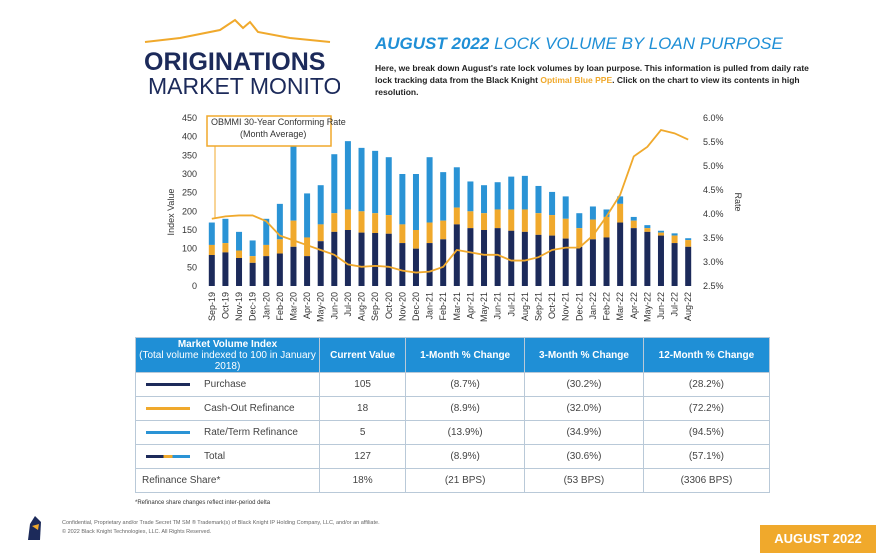 This screenshot has height=553, width=876. What do you see at coordinates (706, 408) in the screenshot?
I see `cell: (72.2%)` at bounding box center [706, 408].